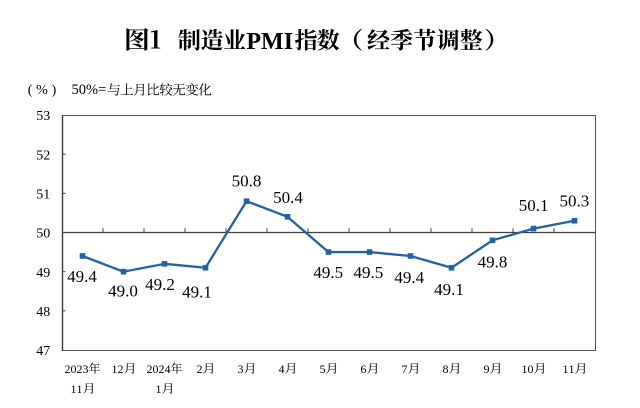 This screenshot has height=408, width=640. What do you see at coordinates (43, 234) in the screenshot?
I see `svg-text: 50` at bounding box center [43, 234].